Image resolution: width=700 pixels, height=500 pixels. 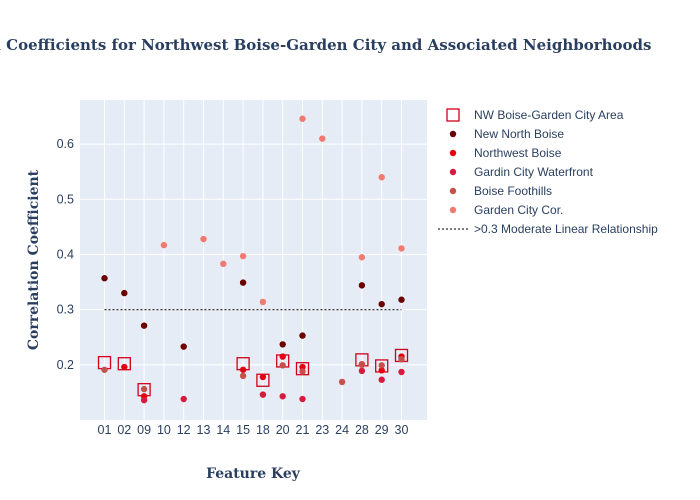 I want to click on y-tick-label: 0.6, so click(x=65, y=144).